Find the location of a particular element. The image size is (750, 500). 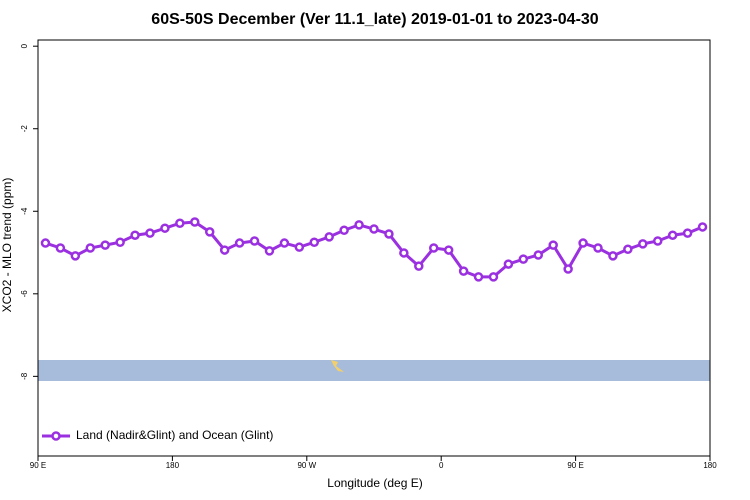

map-land is located at coordinates (337, 366).